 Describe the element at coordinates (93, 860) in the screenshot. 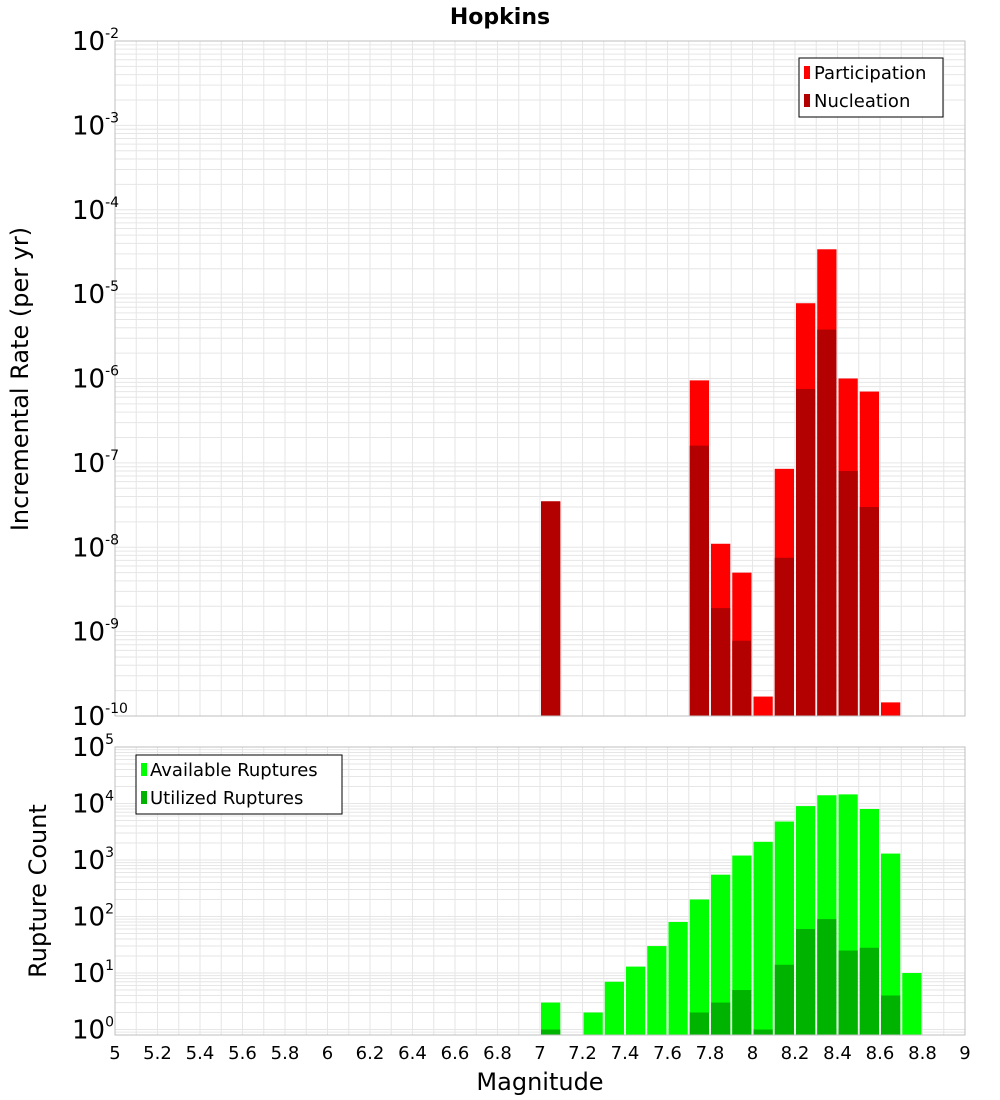

I see `count-y-tick-label: 10³` at that location.